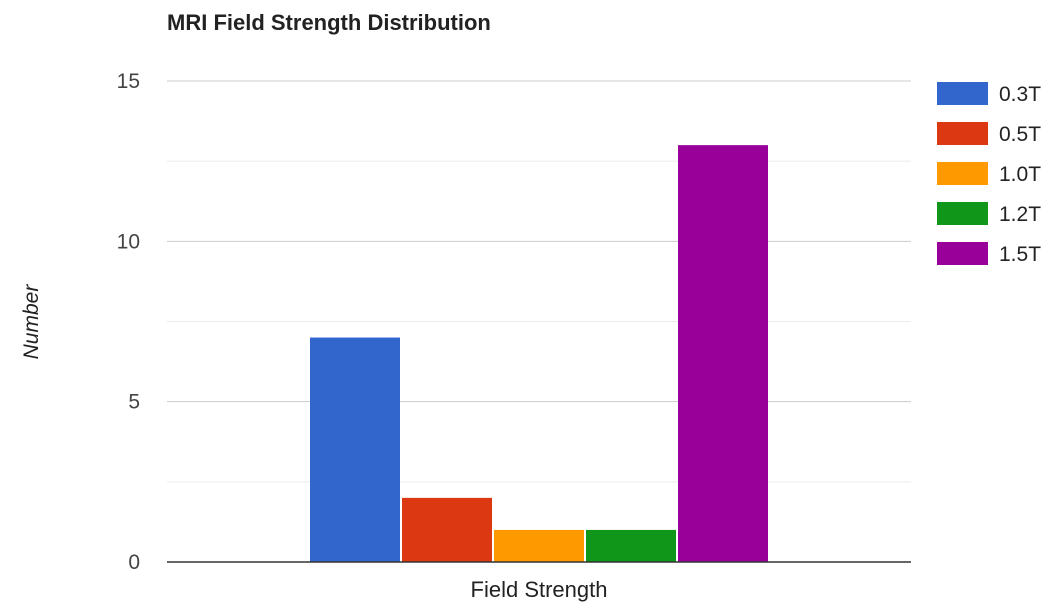 This screenshot has width=1056, height=612. Describe the element at coordinates (134, 402) in the screenshot. I see `y-tick-label: 5` at that location.